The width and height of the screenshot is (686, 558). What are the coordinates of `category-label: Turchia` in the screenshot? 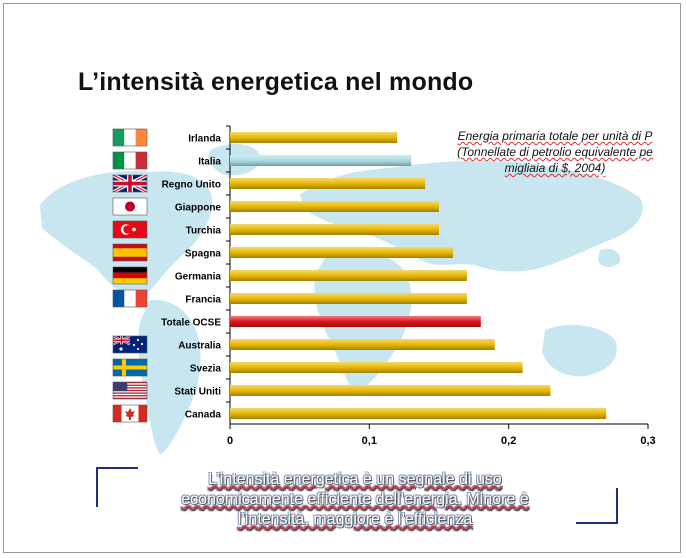 It's located at (204, 231).